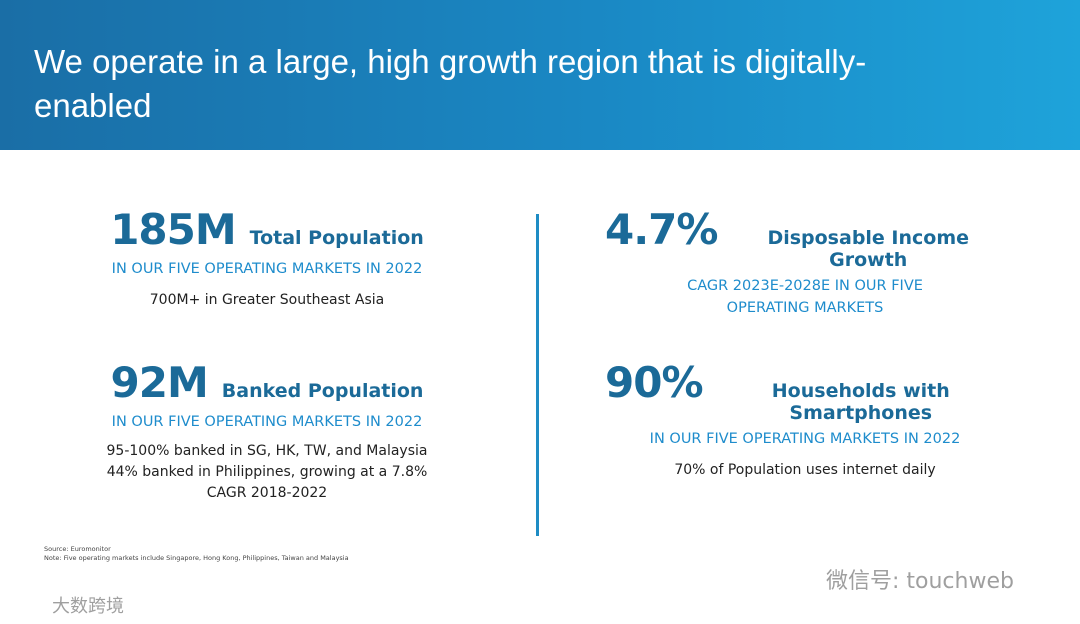 The width and height of the screenshot is (1080, 624). Describe the element at coordinates (805, 470) in the screenshot. I see `stat-note: 70% of Population uses internet daily` at that location.